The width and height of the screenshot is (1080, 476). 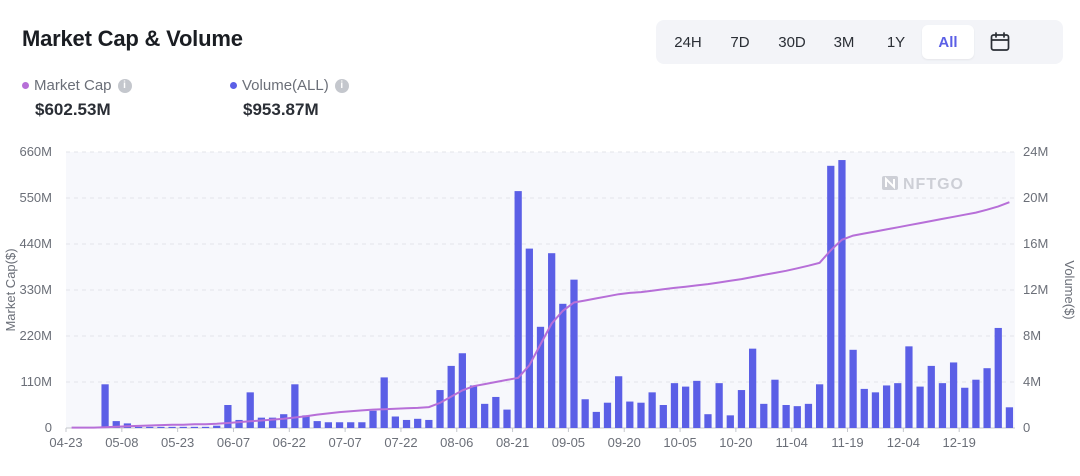 What do you see at coordinates (1000, 42) in the screenshot?
I see `calendar-button` at bounding box center [1000, 42].